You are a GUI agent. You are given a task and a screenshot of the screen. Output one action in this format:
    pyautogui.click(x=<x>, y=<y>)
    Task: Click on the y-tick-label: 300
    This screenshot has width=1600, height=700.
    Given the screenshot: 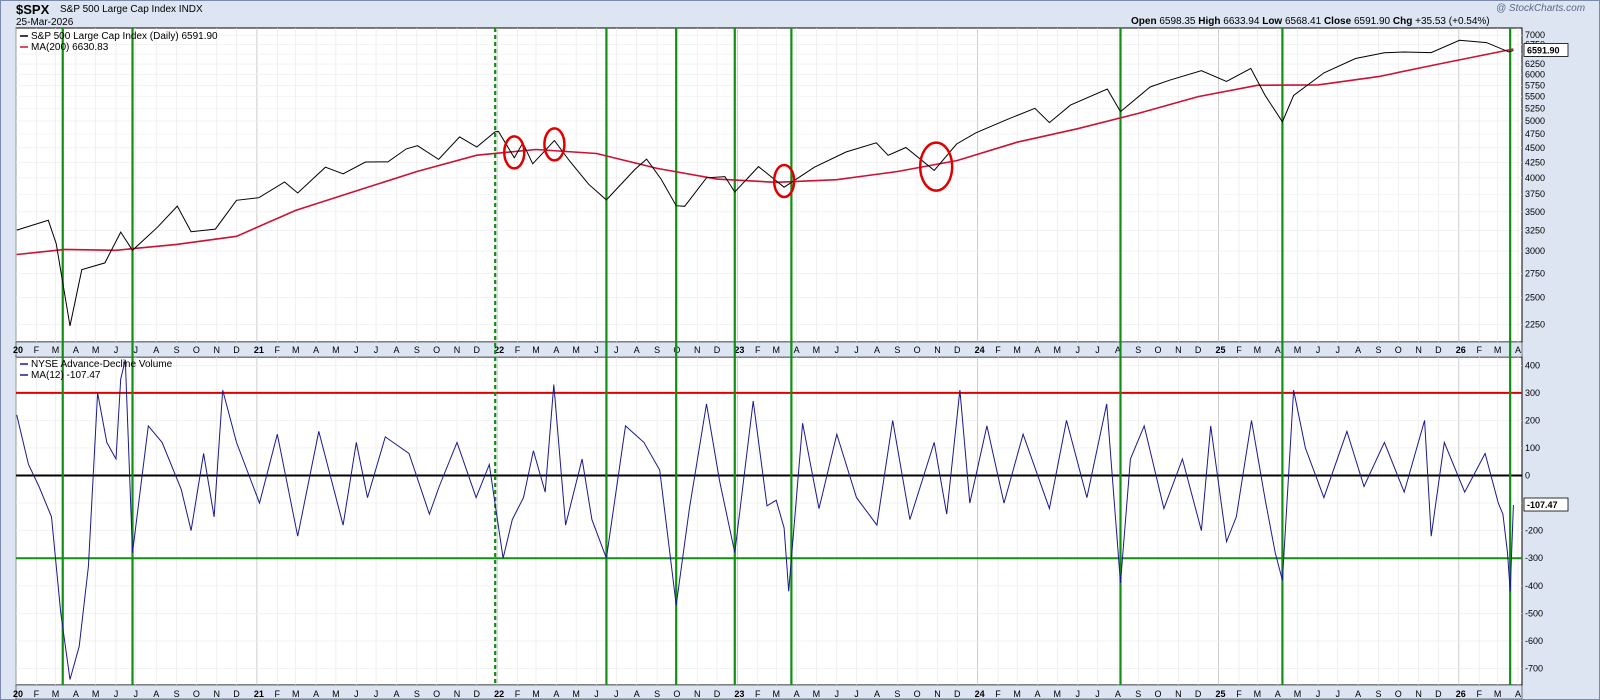 What is the action you would take?
    pyautogui.click(x=1532, y=393)
    